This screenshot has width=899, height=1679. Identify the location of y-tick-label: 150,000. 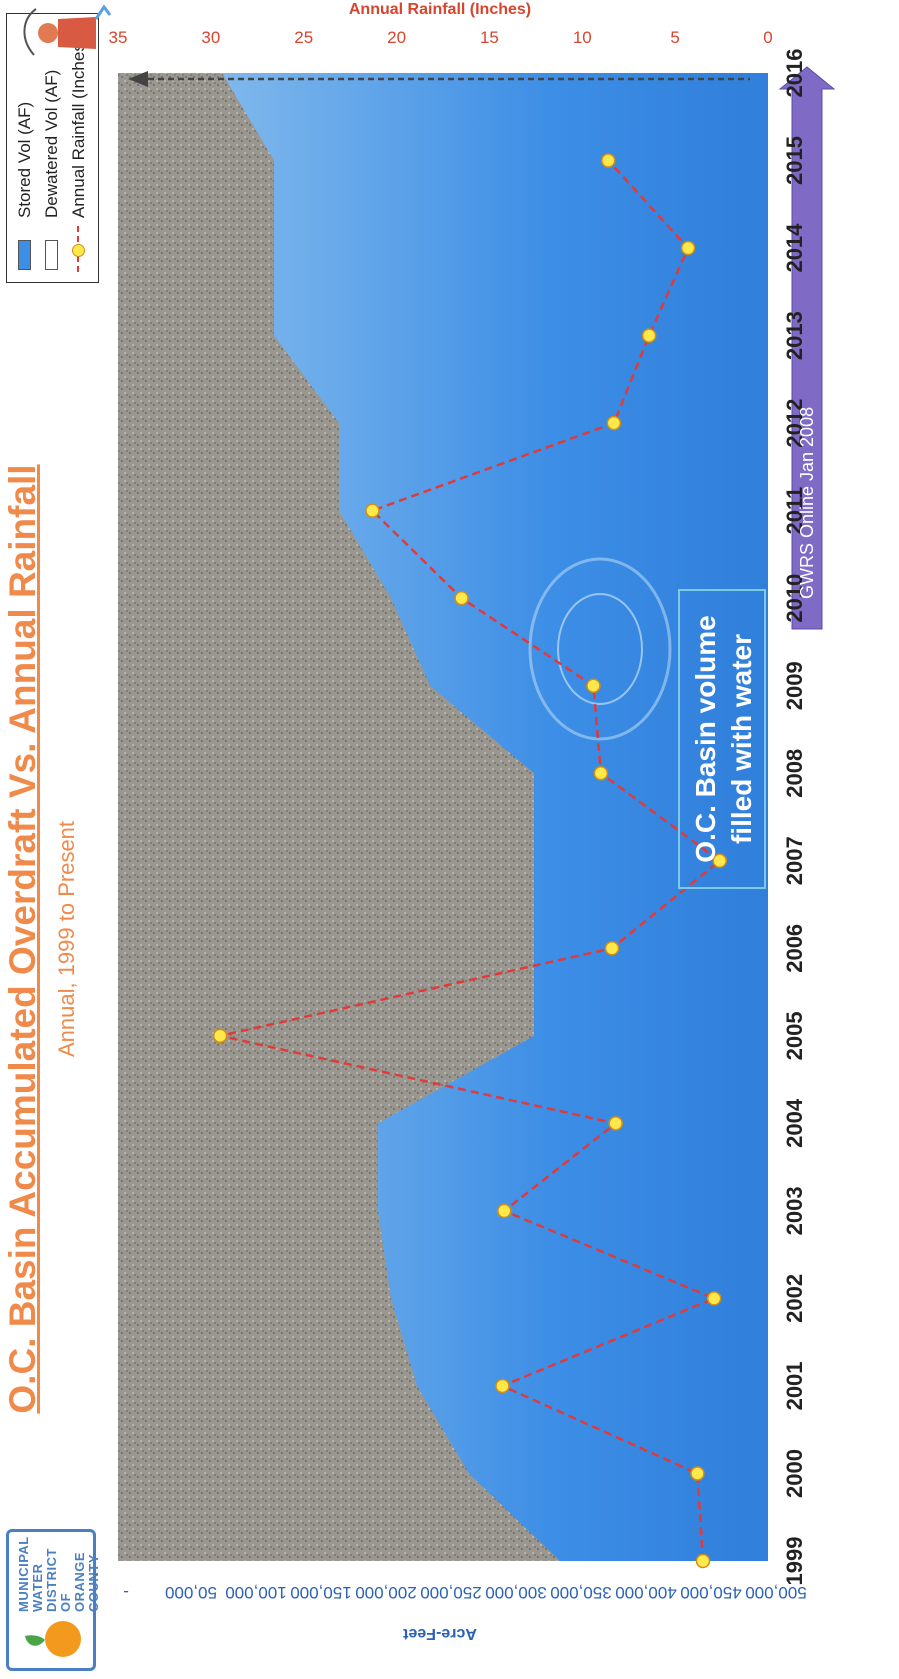
(320, 1592).